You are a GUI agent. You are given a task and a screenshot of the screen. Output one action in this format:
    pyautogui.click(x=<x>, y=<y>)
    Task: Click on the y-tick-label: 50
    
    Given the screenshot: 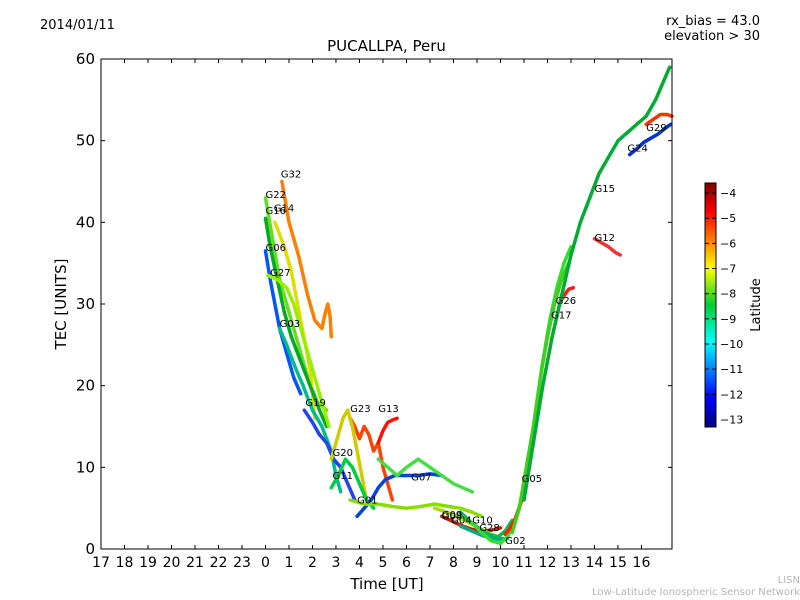 What is the action you would take?
    pyautogui.click(x=85, y=141)
    